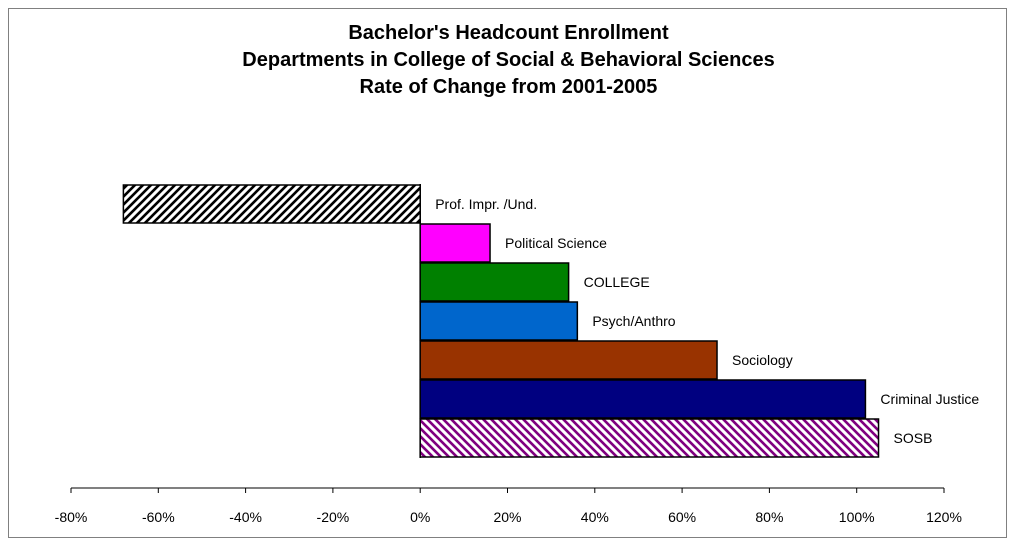  I want to click on value-axis-tick-label: 40%, so click(595, 517).